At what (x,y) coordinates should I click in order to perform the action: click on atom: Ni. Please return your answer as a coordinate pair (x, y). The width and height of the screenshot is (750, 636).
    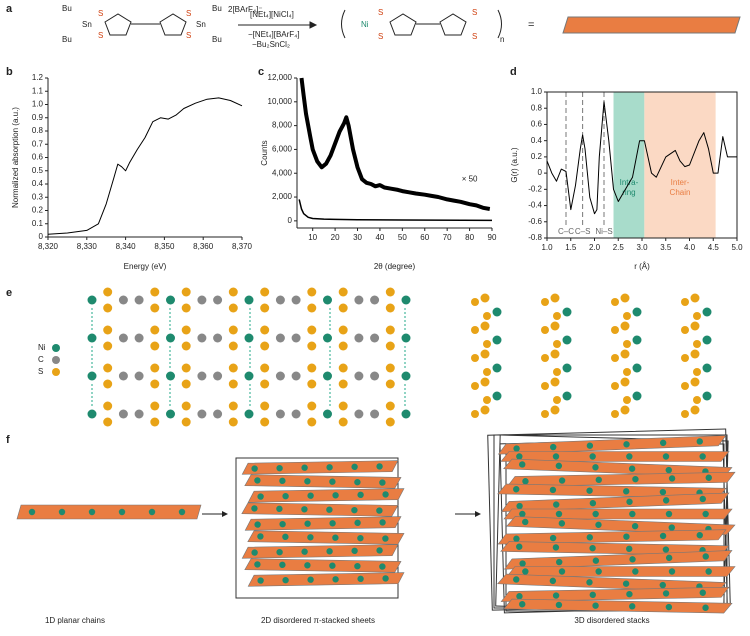
    Looking at the image, I should click on (365, 24).